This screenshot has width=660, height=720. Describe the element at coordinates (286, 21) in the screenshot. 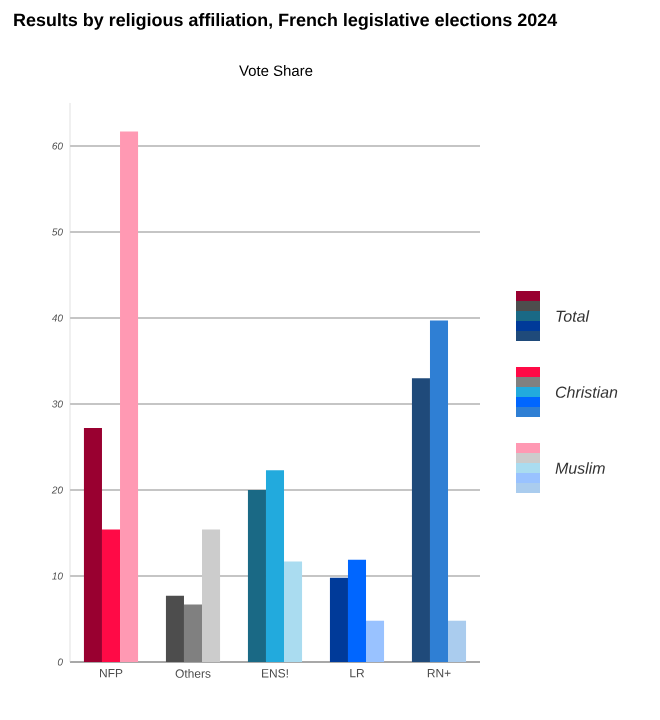

I see `chart-title: Results by religious affiliation, French legislative elections 2024` at that location.